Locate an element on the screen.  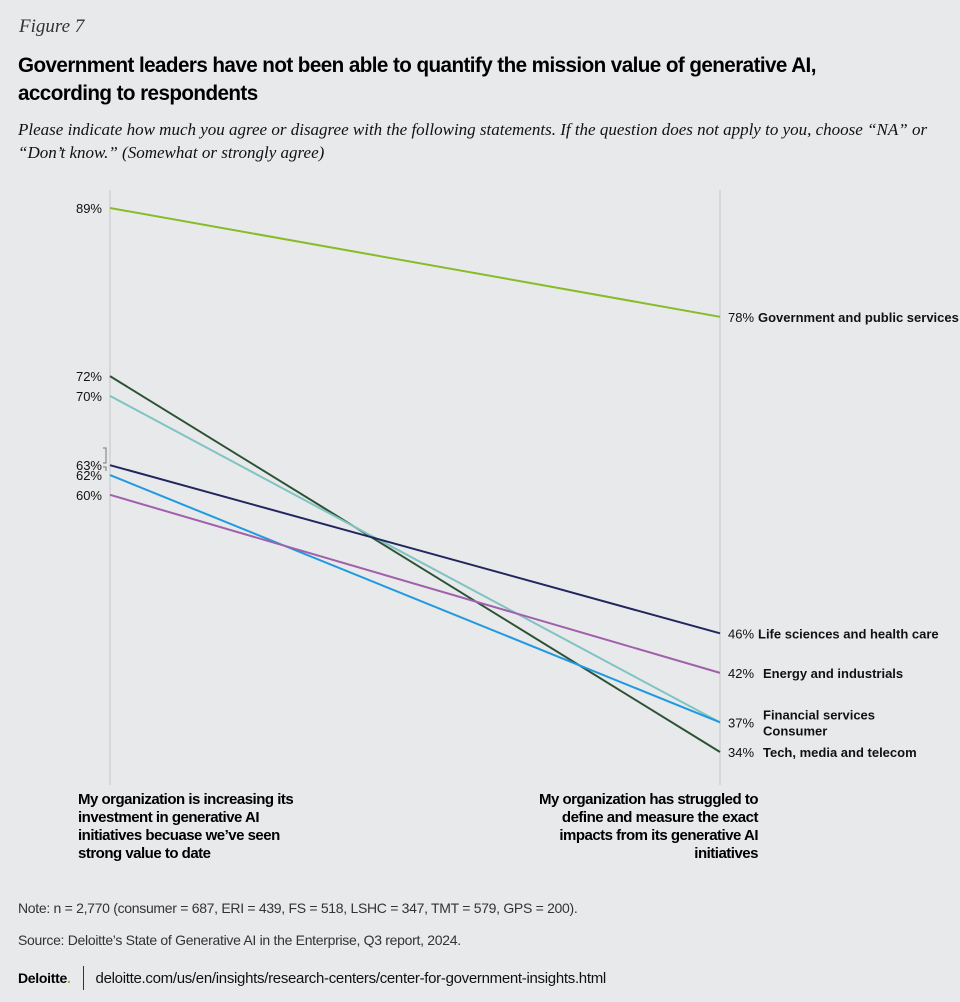
series-name-label: Government and public services is located at coordinates (858, 317).